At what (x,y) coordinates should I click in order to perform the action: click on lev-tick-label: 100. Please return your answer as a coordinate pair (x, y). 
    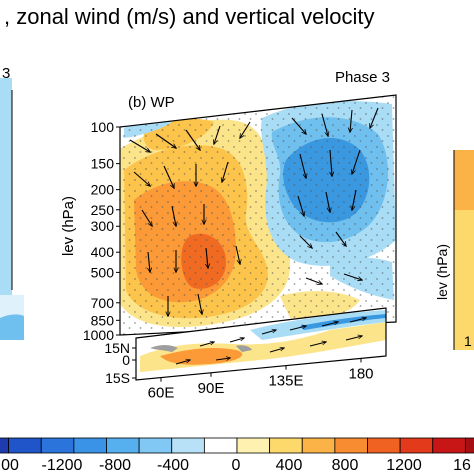
    Looking at the image, I should click on (103, 127).